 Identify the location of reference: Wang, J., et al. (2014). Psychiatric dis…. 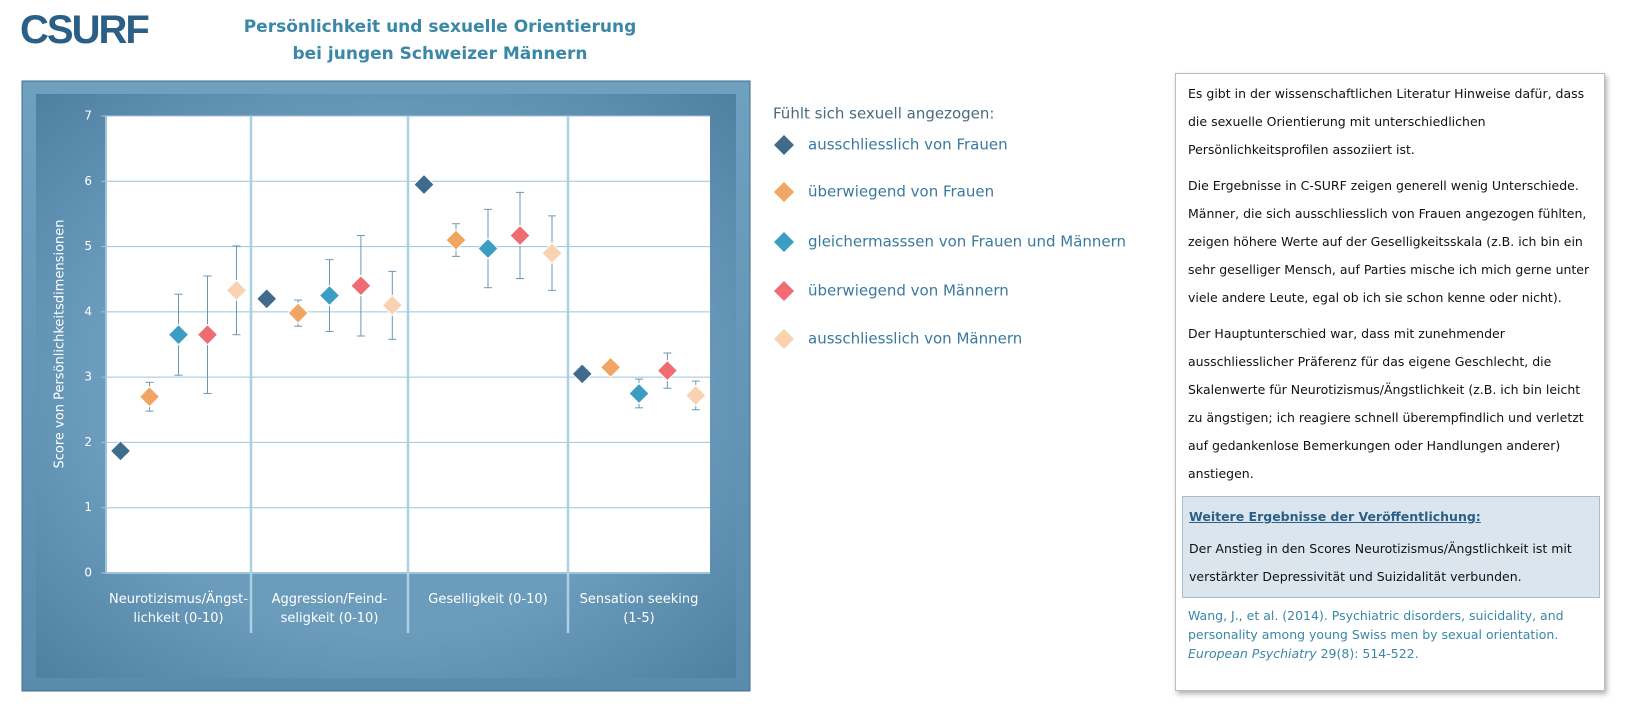
(1390, 634).